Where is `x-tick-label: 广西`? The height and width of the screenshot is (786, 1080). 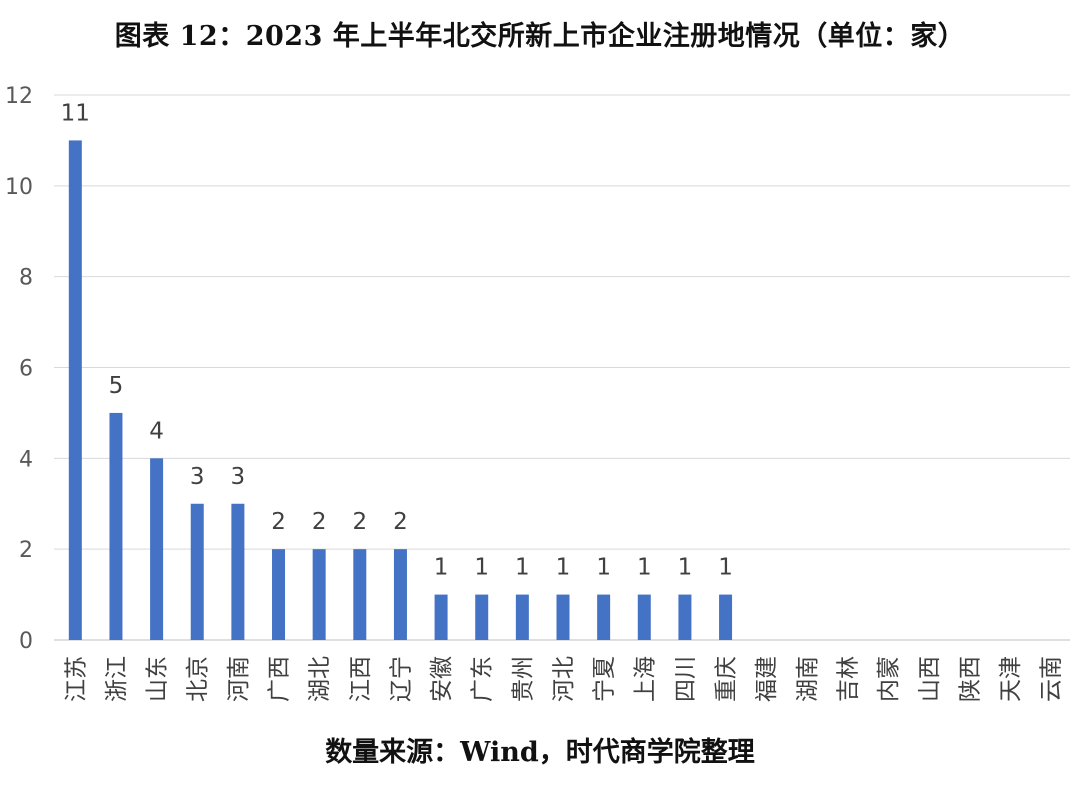
x-tick-label: 广西 is located at coordinates (280, 679).